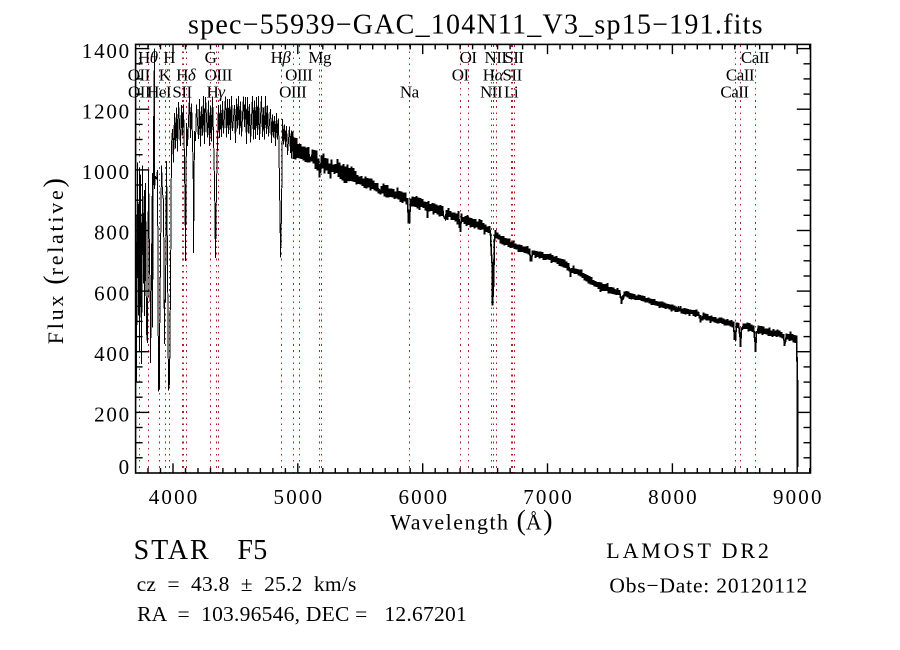 This screenshot has height=650, width=900. Describe the element at coordinates (217, 92) in the screenshot. I see `svg-text: Hγ` at that location.